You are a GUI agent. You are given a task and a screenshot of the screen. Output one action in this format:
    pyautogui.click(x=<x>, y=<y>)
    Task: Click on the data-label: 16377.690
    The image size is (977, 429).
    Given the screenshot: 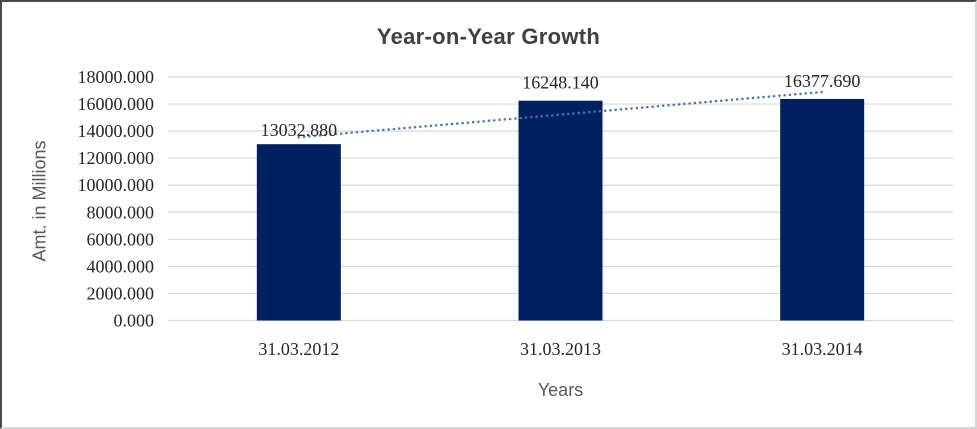 What is the action you would take?
    pyautogui.click(x=822, y=81)
    